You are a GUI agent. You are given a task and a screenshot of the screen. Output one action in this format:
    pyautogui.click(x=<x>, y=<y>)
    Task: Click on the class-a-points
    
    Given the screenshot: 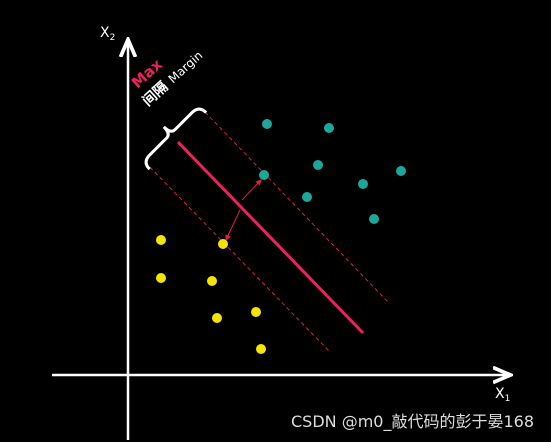 What is the action you would take?
    pyautogui.click(x=332, y=171)
    